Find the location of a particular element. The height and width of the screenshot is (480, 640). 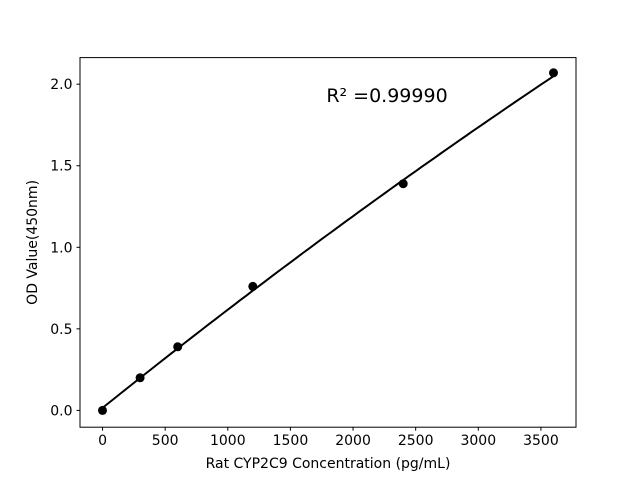

y-tick-label: 0.0 is located at coordinates (61, 411).